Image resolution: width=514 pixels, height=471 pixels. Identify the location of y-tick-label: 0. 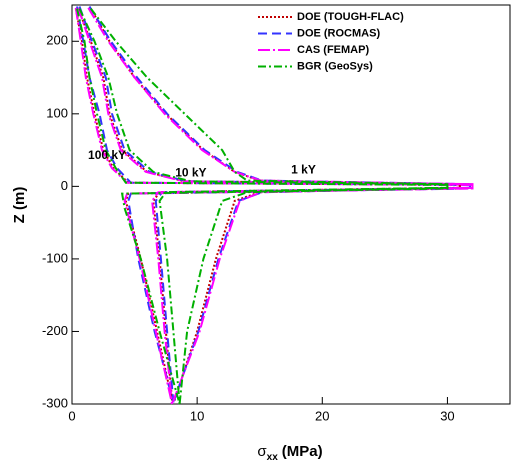
(64, 185).